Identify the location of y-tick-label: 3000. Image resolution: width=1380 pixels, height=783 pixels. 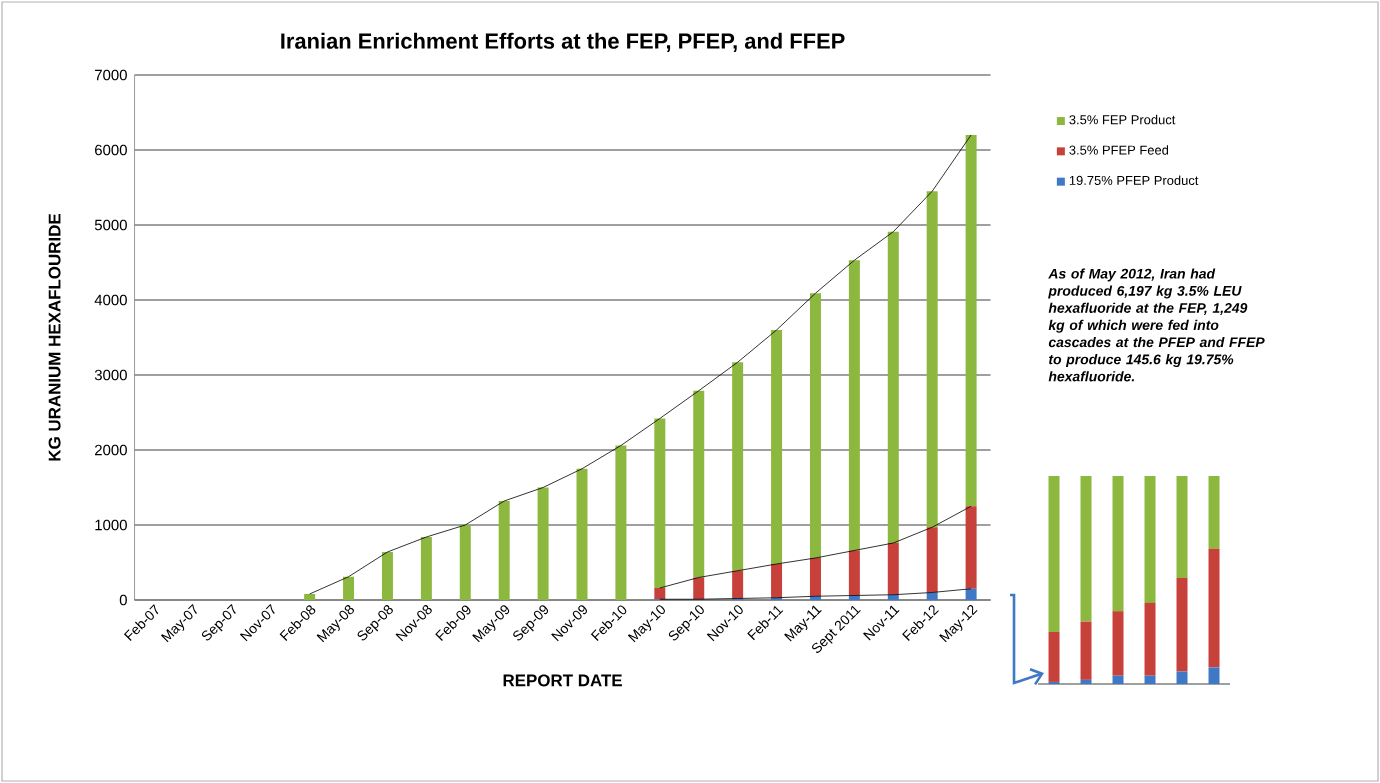
(110, 375).